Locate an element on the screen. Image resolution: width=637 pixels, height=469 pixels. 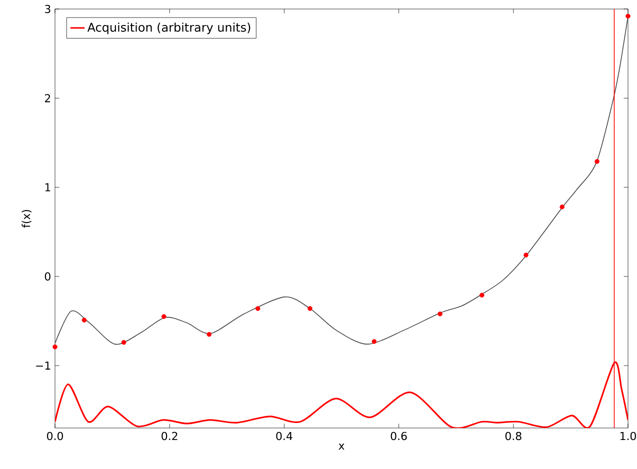
x-tick-label: 1.0 is located at coordinates (628, 436).